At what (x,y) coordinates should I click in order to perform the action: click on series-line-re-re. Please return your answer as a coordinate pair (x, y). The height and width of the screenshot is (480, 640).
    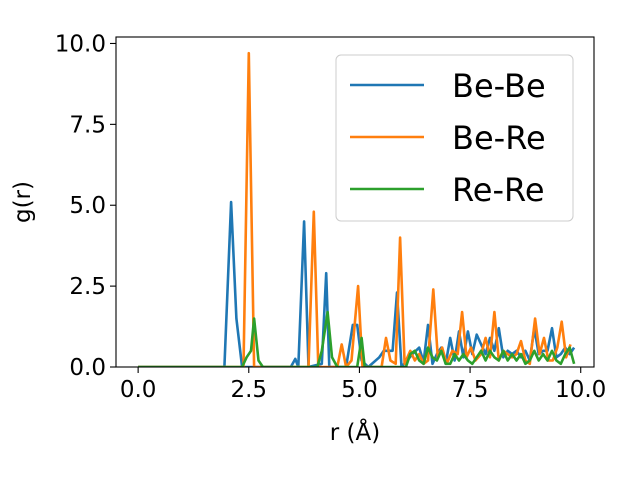
    Looking at the image, I should click on (357, 338).